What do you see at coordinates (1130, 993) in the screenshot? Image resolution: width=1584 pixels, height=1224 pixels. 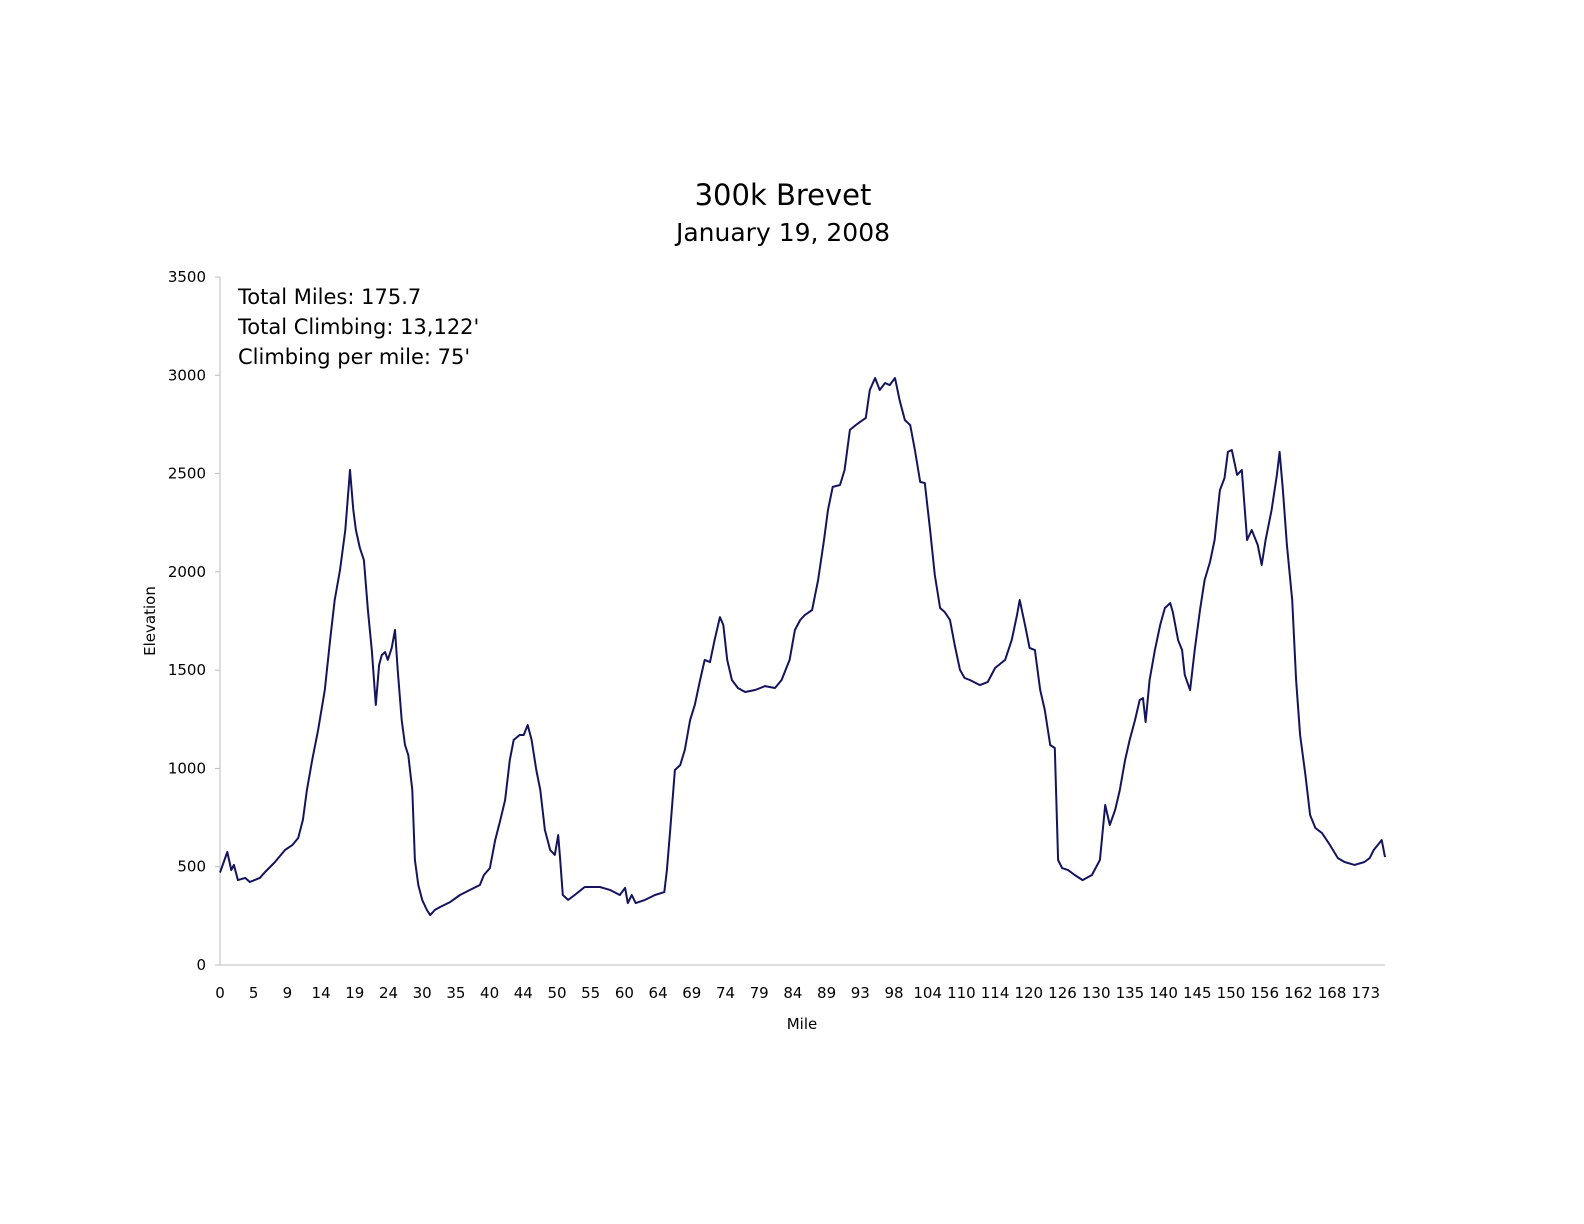 I see `x-tick-label: 135` at bounding box center [1130, 993].